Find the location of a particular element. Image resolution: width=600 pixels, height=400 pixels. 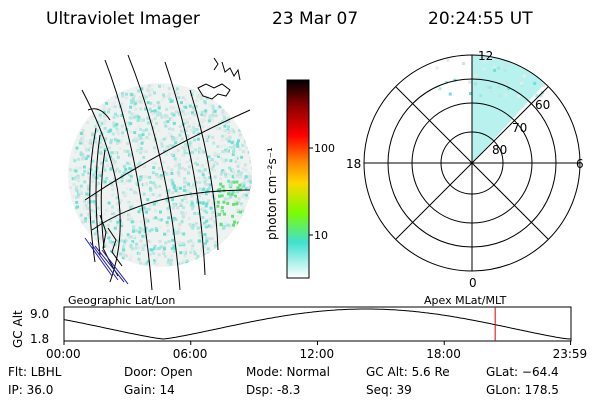

info-ip: IP: 36.0 is located at coordinates (30, 390).